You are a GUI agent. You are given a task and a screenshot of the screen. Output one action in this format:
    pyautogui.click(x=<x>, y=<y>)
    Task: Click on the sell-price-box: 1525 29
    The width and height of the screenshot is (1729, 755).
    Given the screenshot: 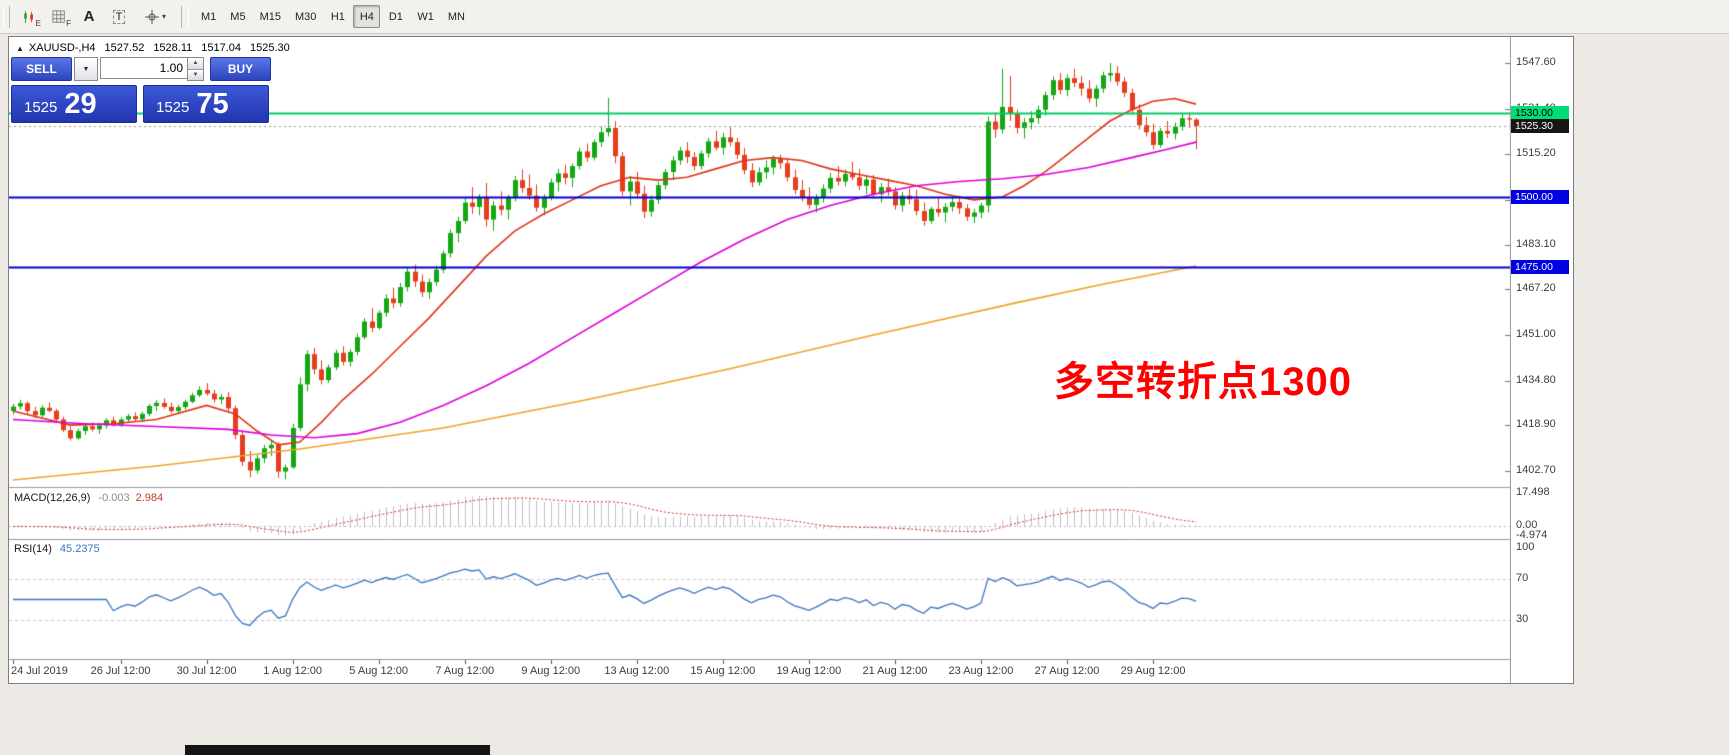 What is the action you would take?
    pyautogui.click(x=74, y=104)
    